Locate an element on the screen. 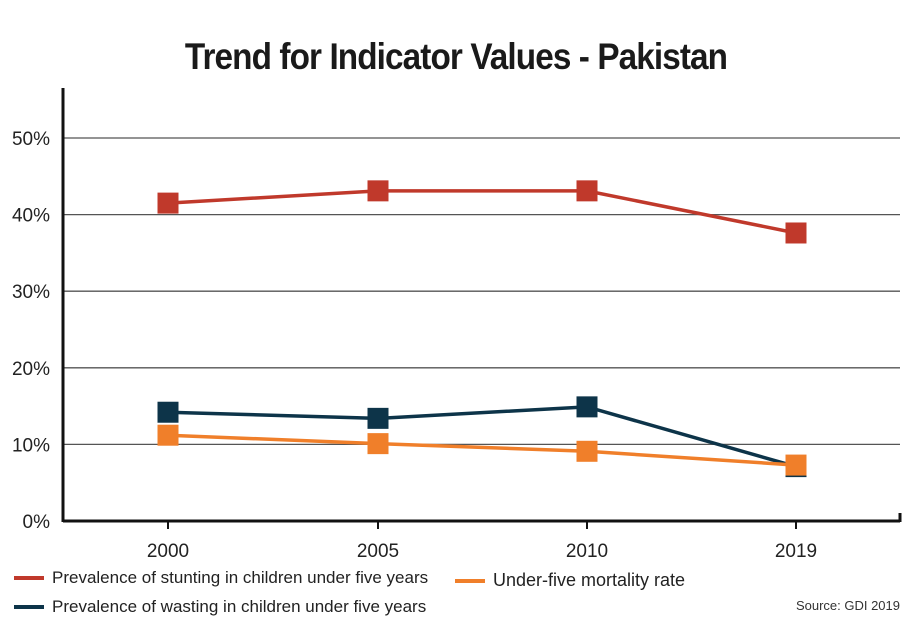 This screenshot has width=912, height=630. x-axis-ticks: 2000 2005 2010 2019 is located at coordinates (482, 541).